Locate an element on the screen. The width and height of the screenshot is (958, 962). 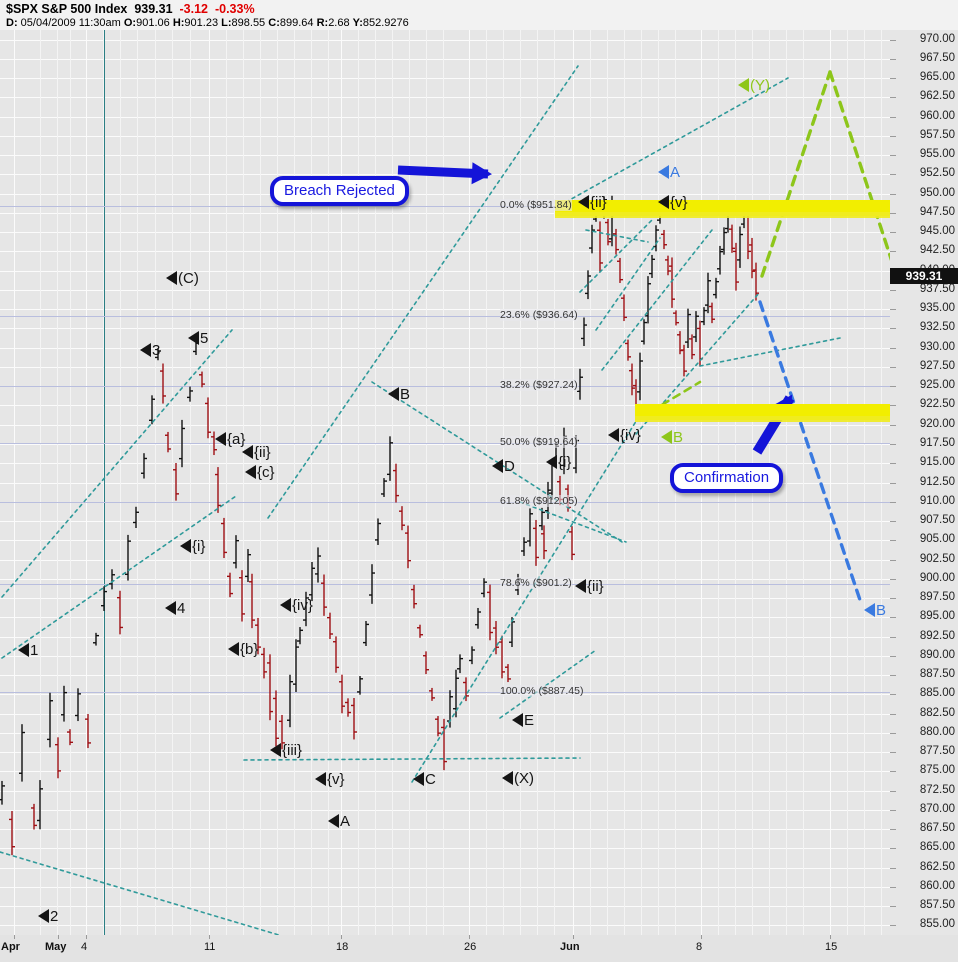
date-axis: Apr May 4 11 18 26 Jun 8 15 is located at coordinates (479, 948).